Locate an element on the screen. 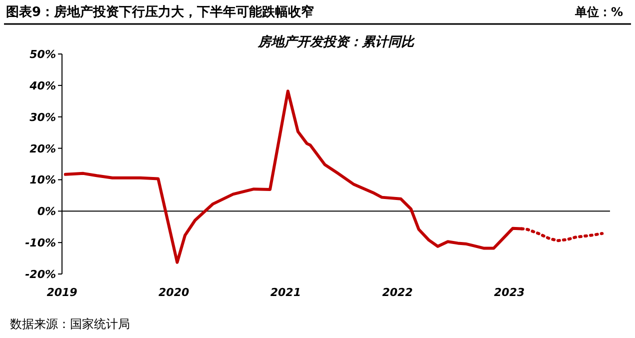 Image resolution: width=635 pixels, height=338 pixels. x-tick-label: 2023 is located at coordinates (509, 292).